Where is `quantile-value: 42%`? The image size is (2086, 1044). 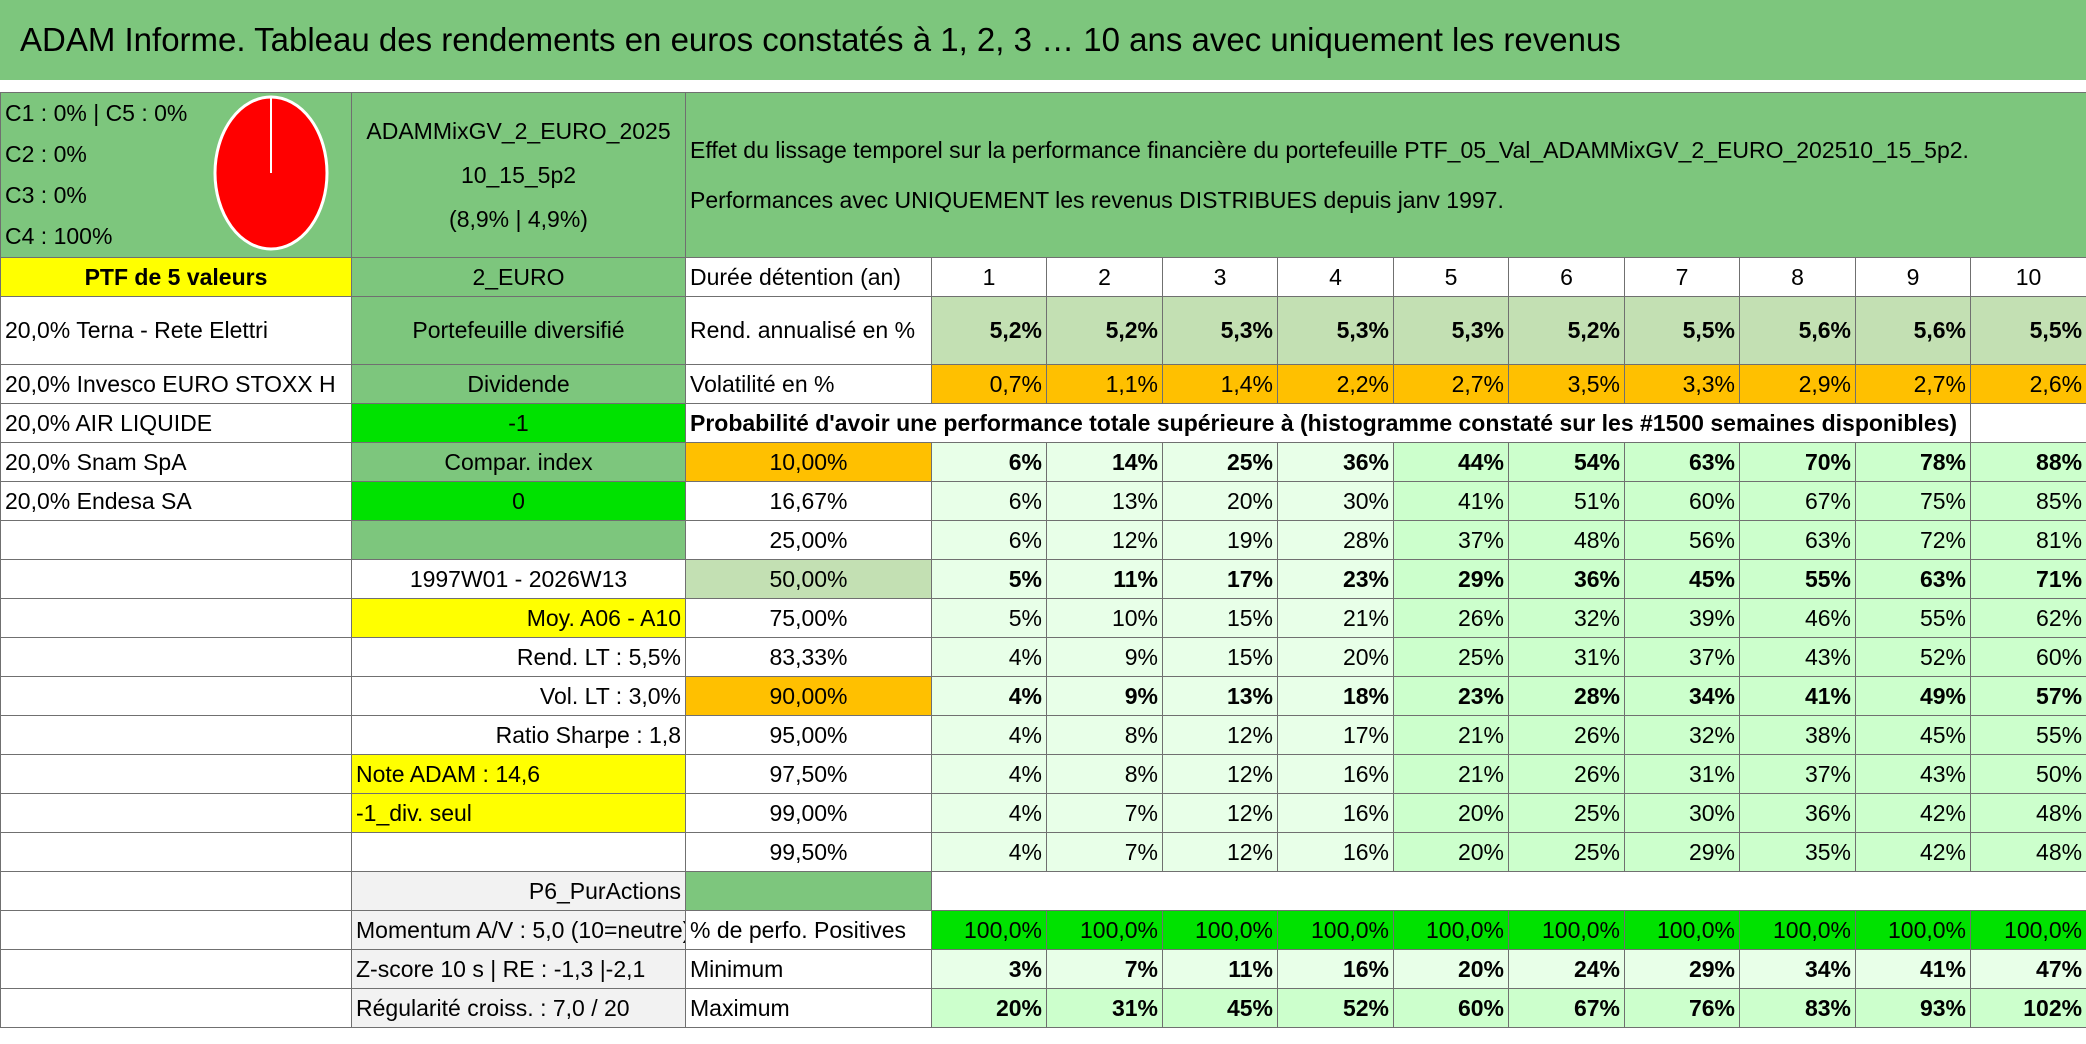
quantile-value: 42% is located at coordinates (1913, 813).